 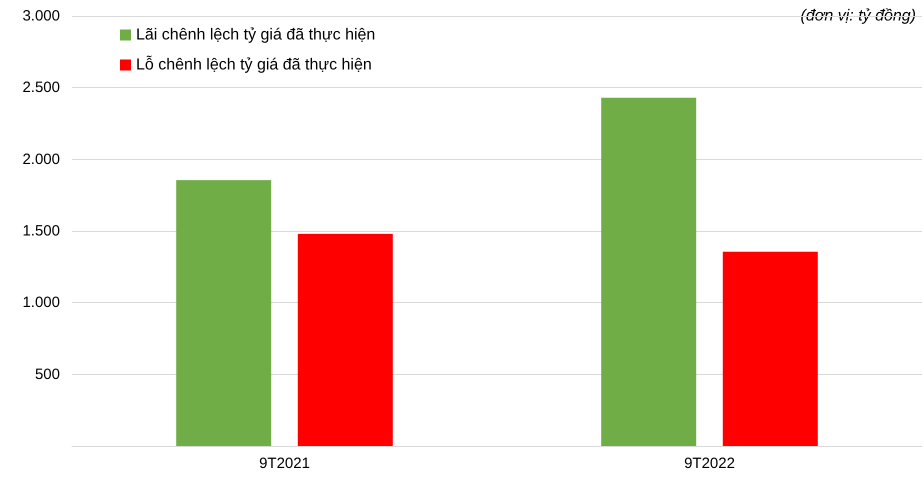 I want to click on x-tick-label: 9T2022, so click(x=709, y=463).